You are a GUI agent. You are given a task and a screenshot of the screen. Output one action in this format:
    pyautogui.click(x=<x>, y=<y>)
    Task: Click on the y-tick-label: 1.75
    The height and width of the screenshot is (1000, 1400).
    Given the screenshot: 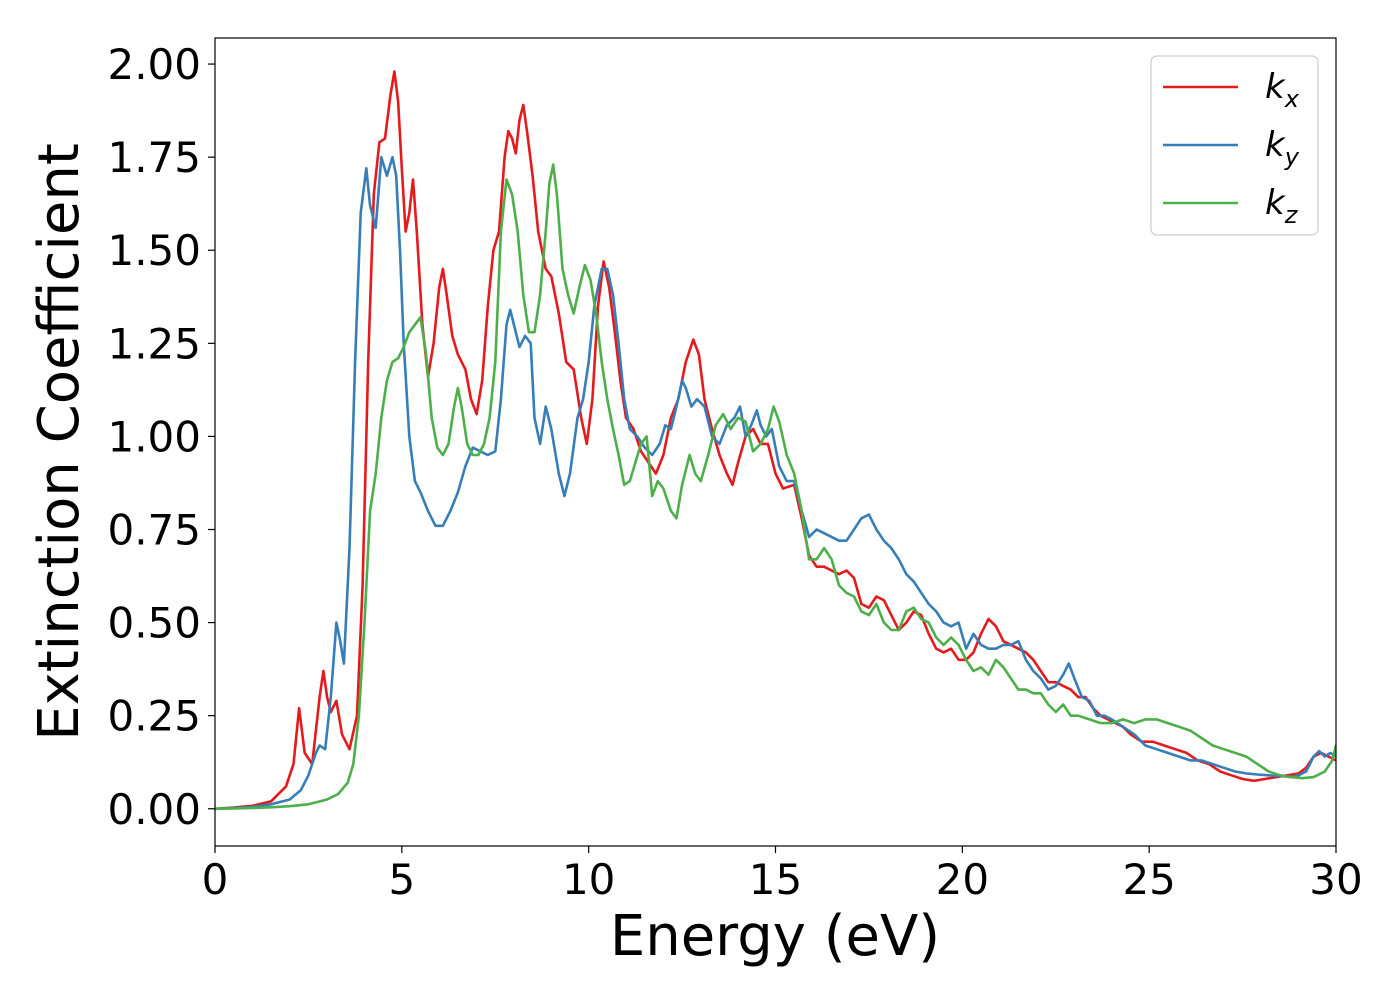 What is the action you would take?
    pyautogui.click(x=154, y=157)
    